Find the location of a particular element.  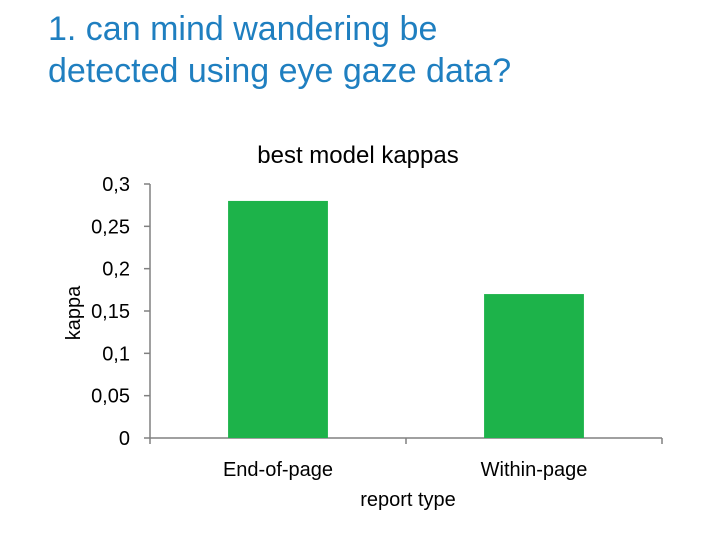

bar-end-of-page is located at coordinates (278, 319).